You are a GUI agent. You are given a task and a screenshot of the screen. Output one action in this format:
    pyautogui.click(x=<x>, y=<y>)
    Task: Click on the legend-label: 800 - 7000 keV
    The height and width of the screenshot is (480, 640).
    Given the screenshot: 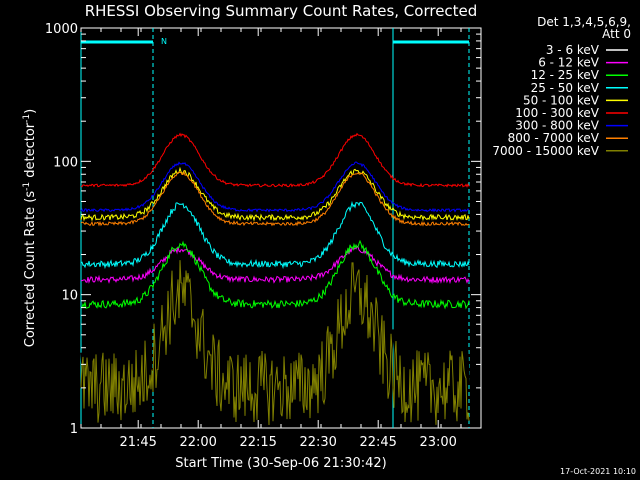 What is the action you would take?
    pyautogui.click(x=554, y=138)
    